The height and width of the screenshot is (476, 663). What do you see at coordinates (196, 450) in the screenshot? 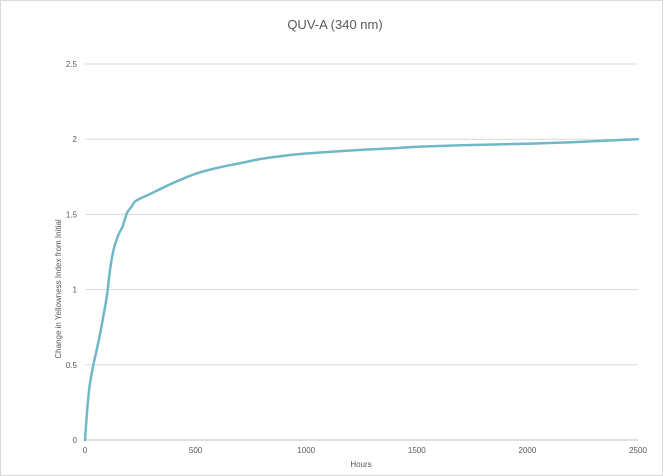
I see `x-tick-label: 500` at bounding box center [196, 450].